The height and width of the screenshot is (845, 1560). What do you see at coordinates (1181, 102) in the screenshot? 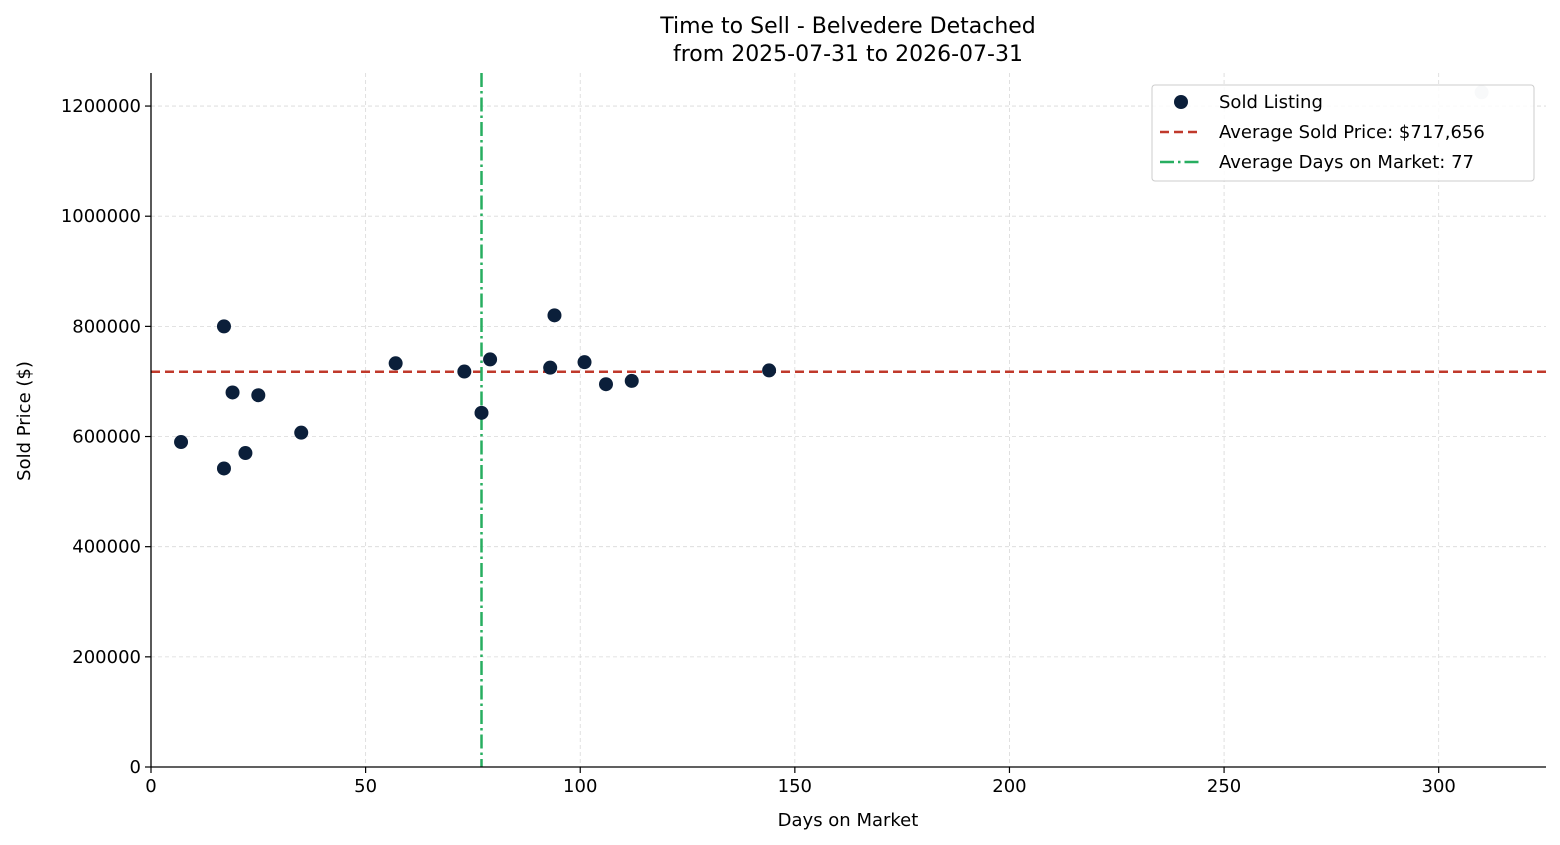
I see `legend-marker-dot` at bounding box center [1181, 102].